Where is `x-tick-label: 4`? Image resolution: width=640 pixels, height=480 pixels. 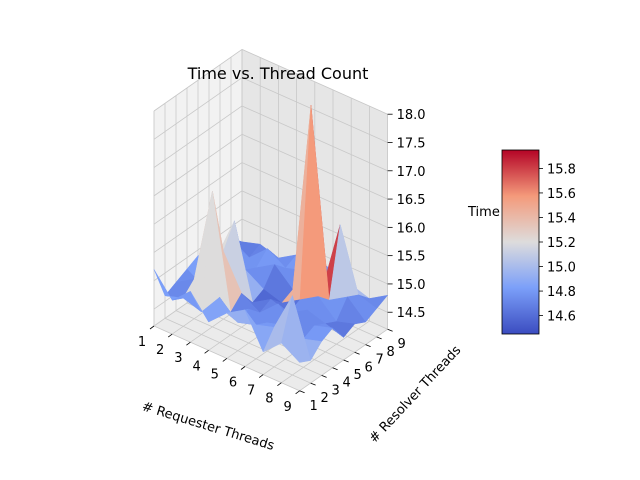 x-tick-label: 4 is located at coordinates (196, 366).